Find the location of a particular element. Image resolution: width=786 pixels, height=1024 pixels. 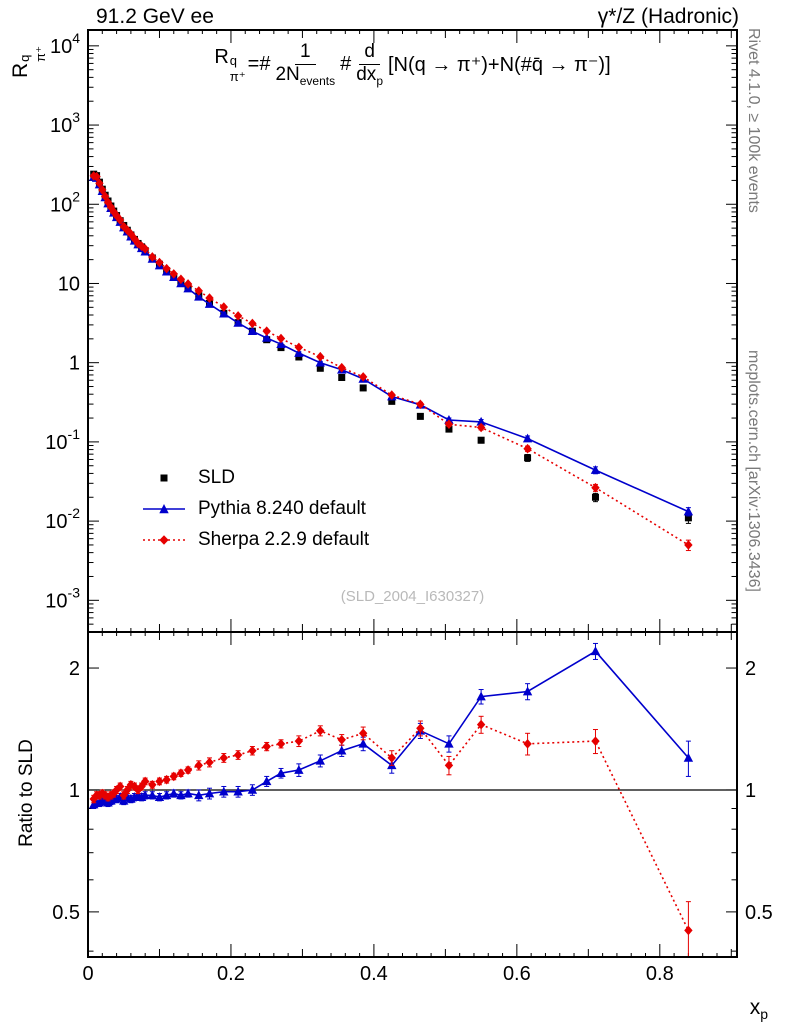

legend-label: SLD is located at coordinates (216, 477).